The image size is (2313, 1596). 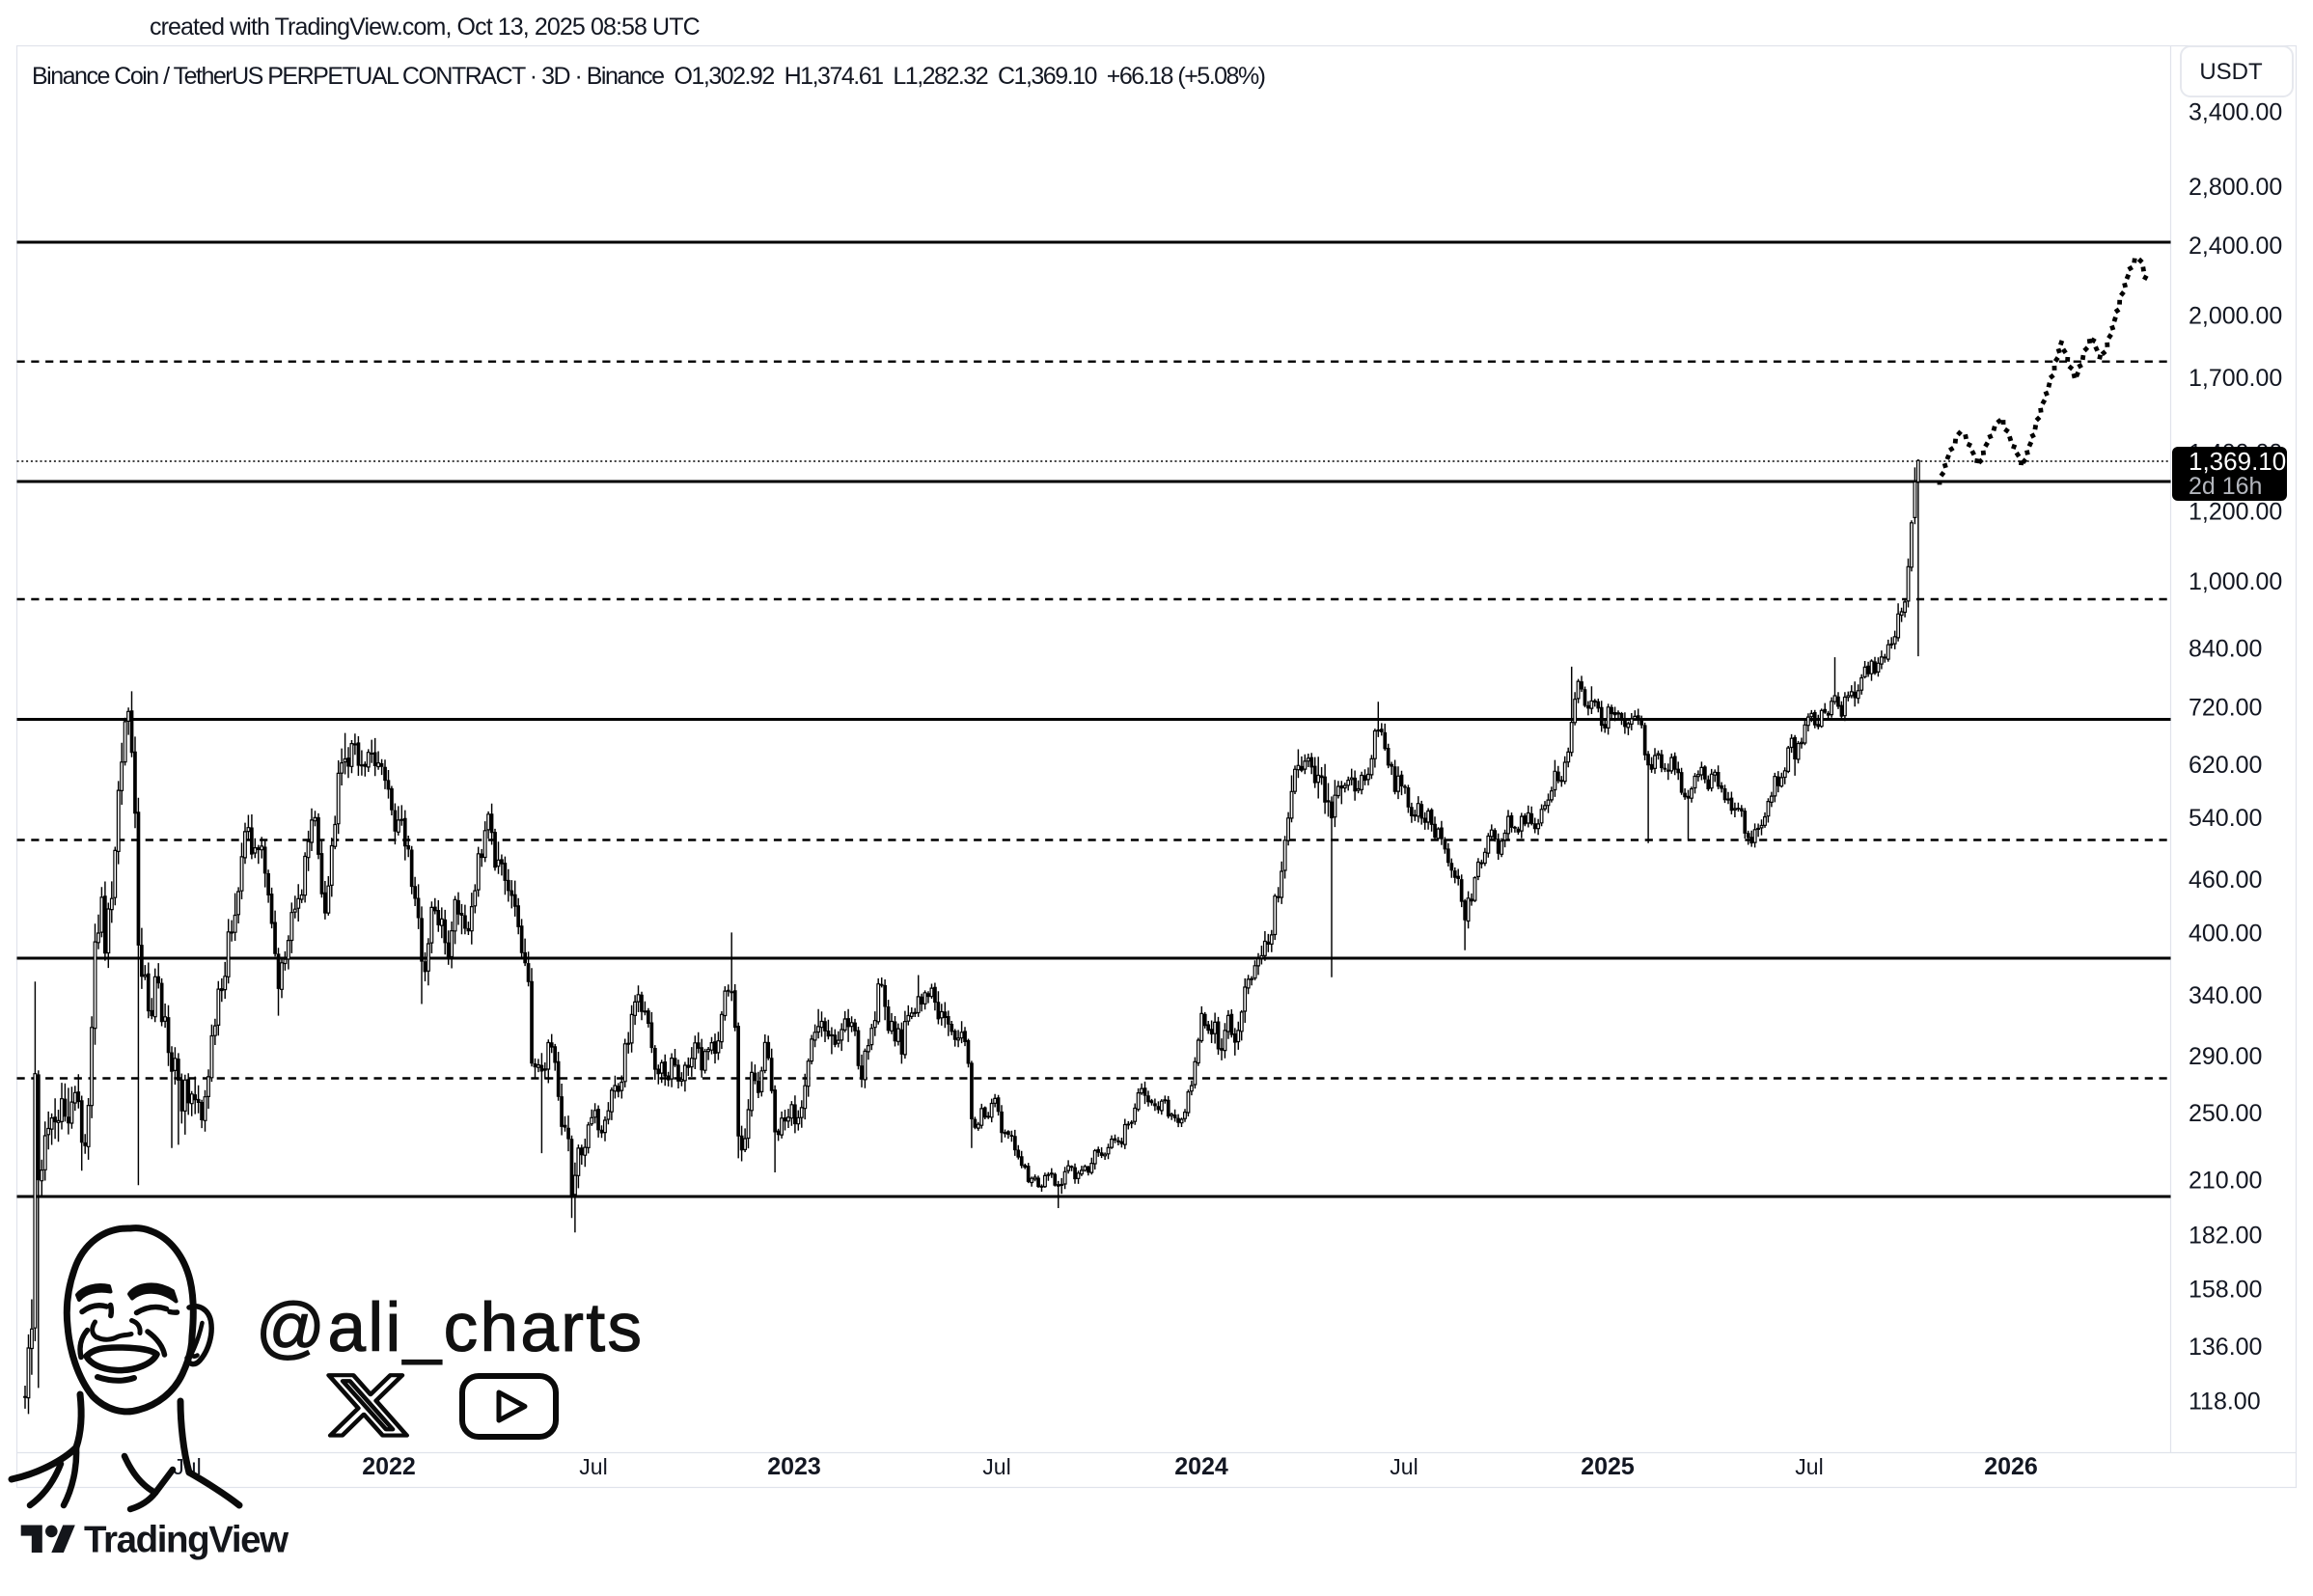 What do you see at coordinates (389, 1466) in the screenshot?
I see `svg-text: 2022` at bounding box center [389, 1466].